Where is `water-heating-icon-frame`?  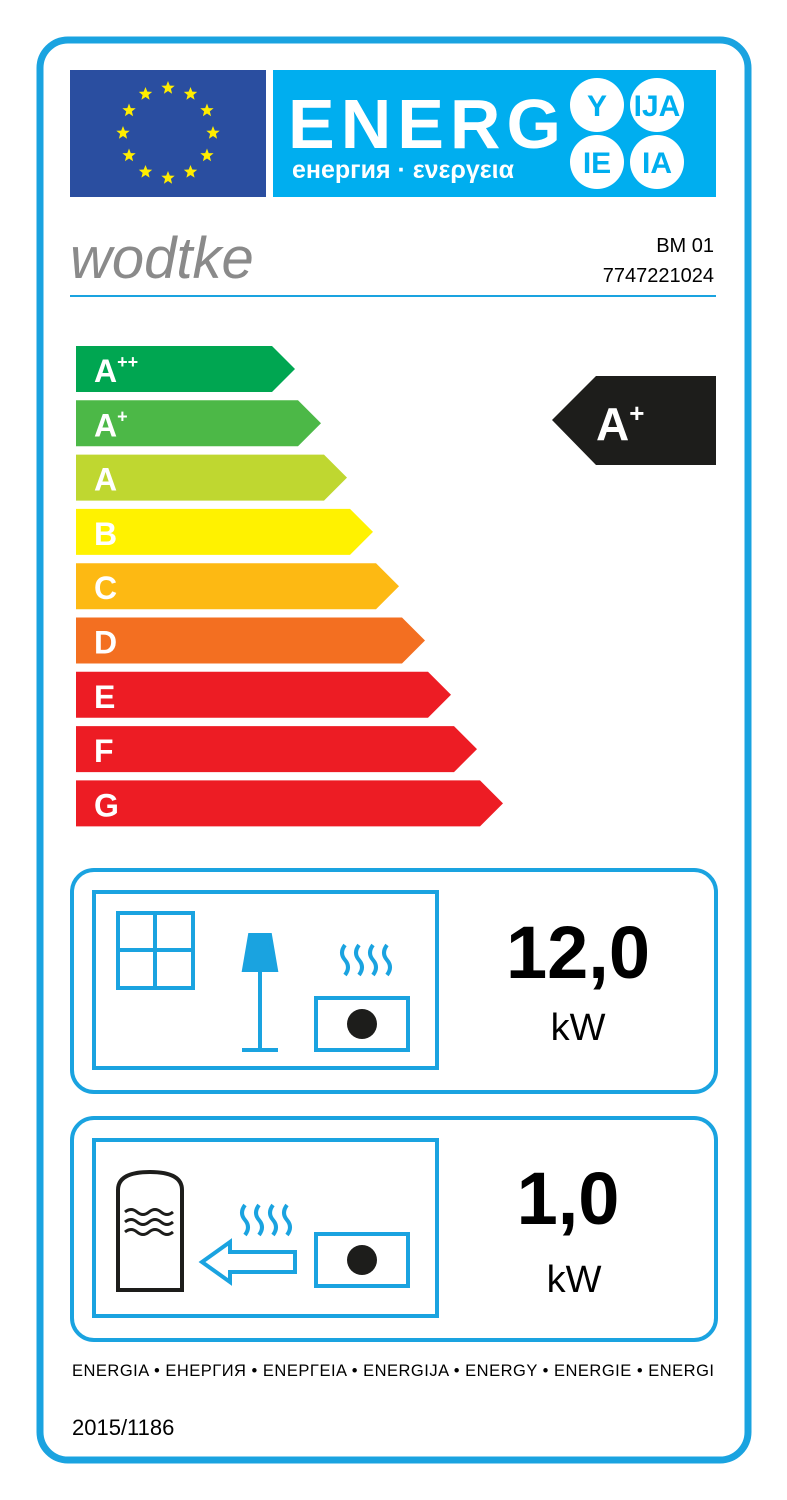 water-heating-icon-frame is located at coordinates (265, 1228).